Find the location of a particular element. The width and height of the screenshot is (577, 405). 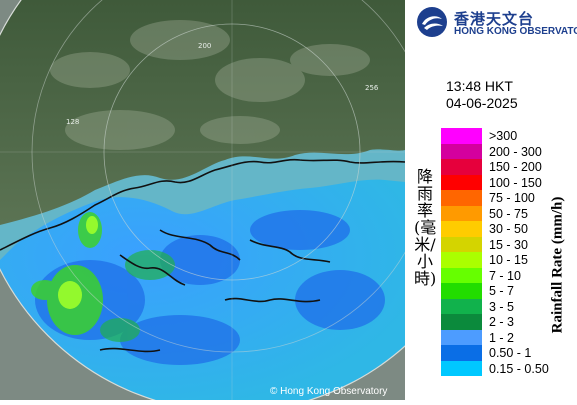

legend-label: 5 - 7 is located at coordinates (502, 291).